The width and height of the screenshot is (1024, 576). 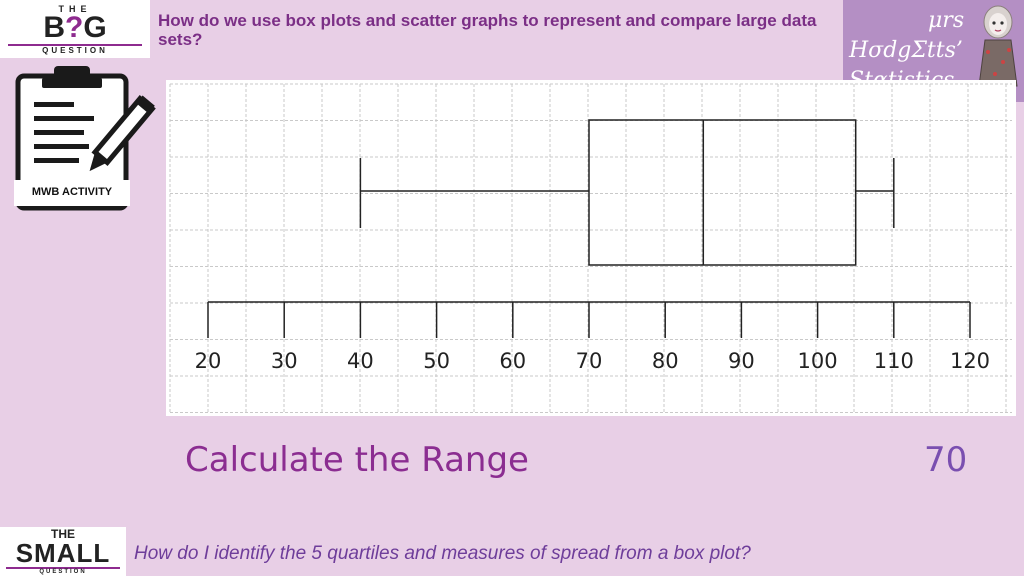 What do you see at coordinates (741, 361) in the screenshot?
I see `axis-tick-label: 90` at bounding box center [741, 361].